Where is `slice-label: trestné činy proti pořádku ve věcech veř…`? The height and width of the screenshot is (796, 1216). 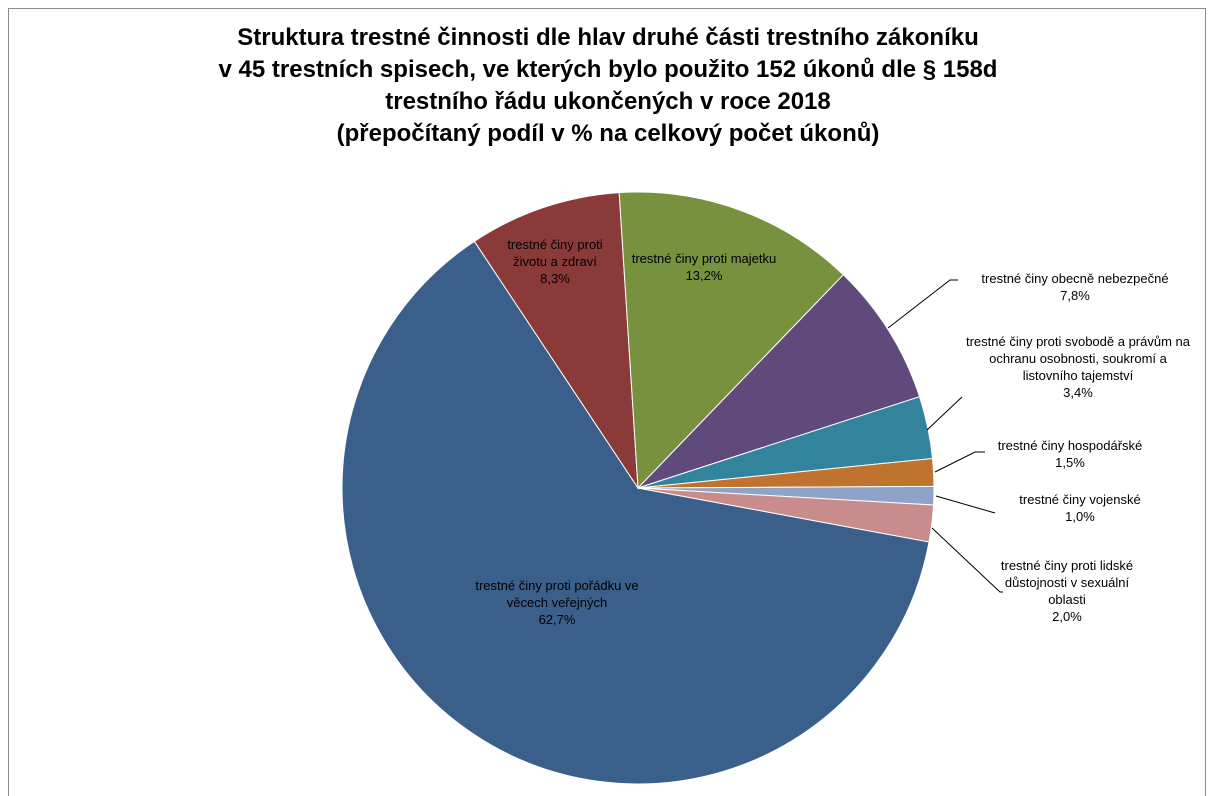 slice-label: trestné činy proti pořádku ve věcech veř… is located at coordinates (557, 602).